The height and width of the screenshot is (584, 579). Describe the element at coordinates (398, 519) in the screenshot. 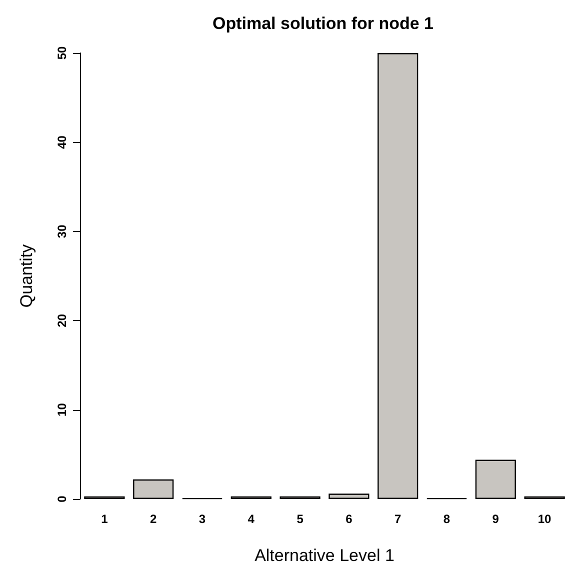

I see `x-tick-label: 7` at that location.